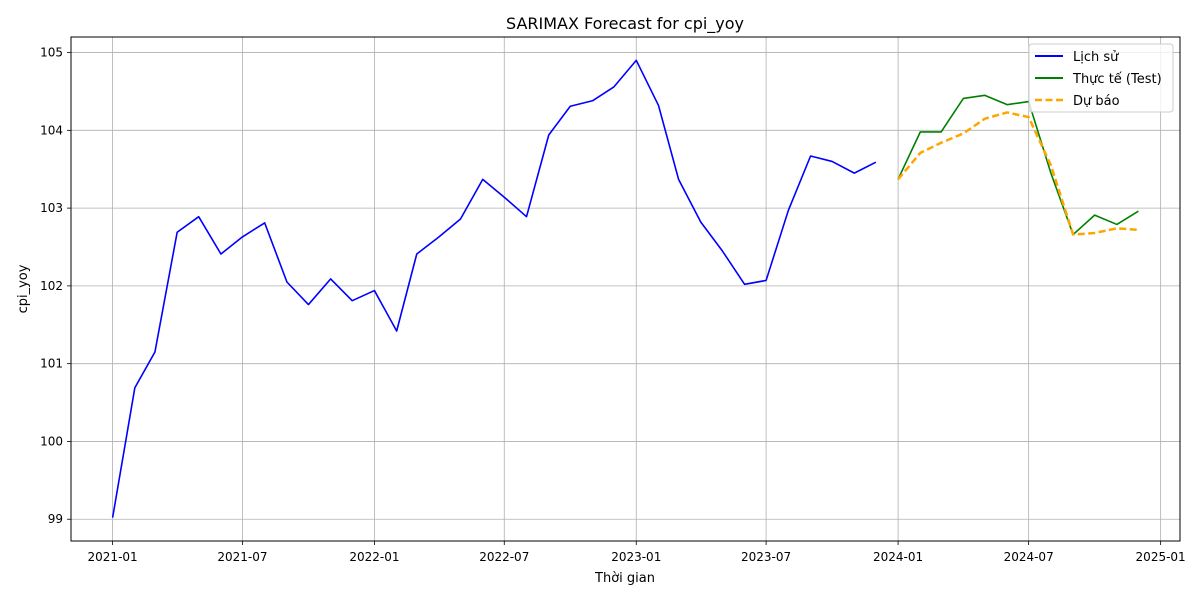 Image resolution: width=1200 pixels, height=600 pixels. What do you see at coordinates (51, 286) in the screenshot?
I see `y-tick-label: 102` at bounding box center [51, 286].